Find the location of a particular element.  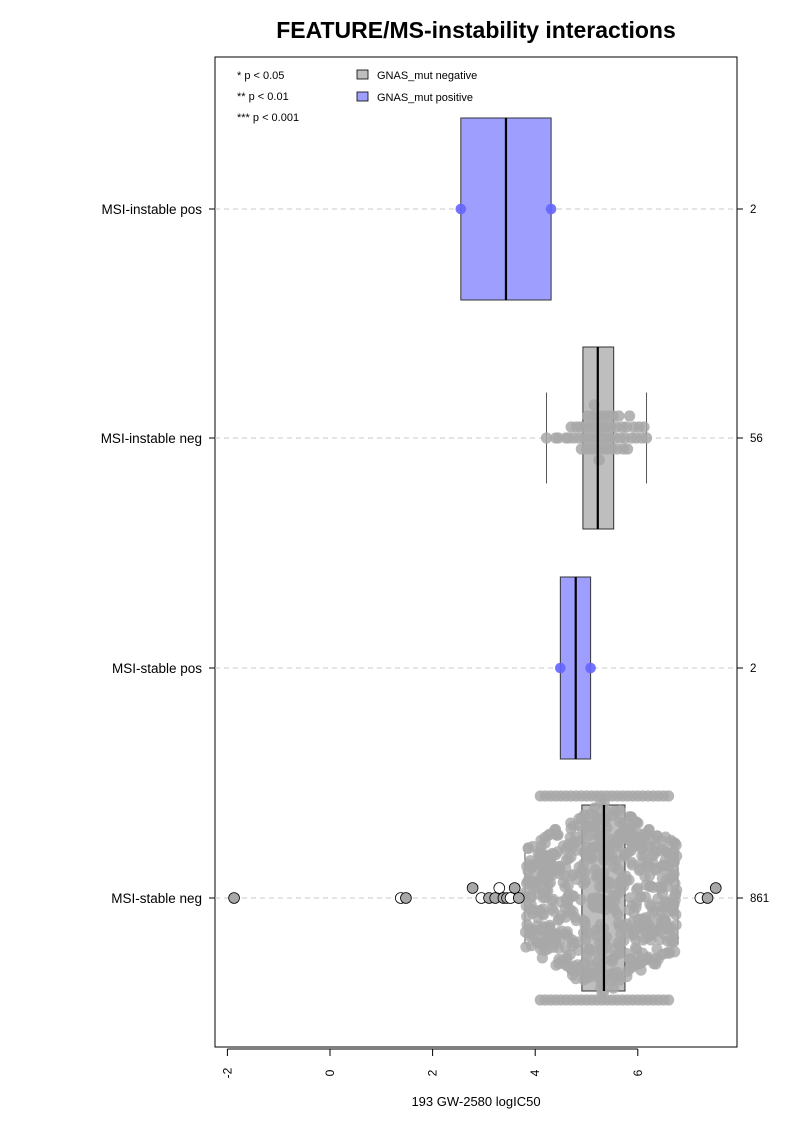

significance-legend-item: * p < 0.05 is located at coordinates (260, 76).